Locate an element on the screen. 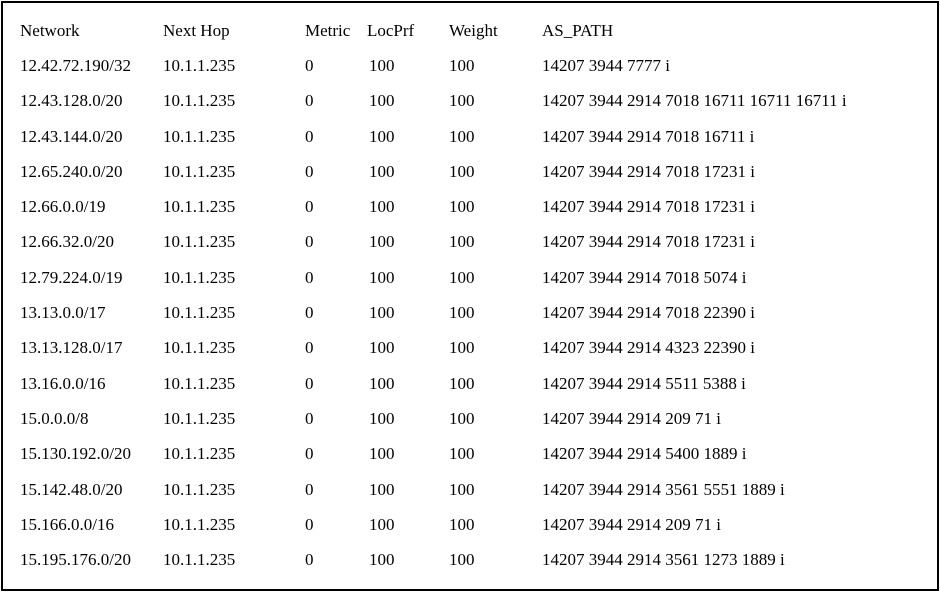 The image size is (940, 592). cell-network: 12.66.32.0/20 is located at coordinates (67, 242).